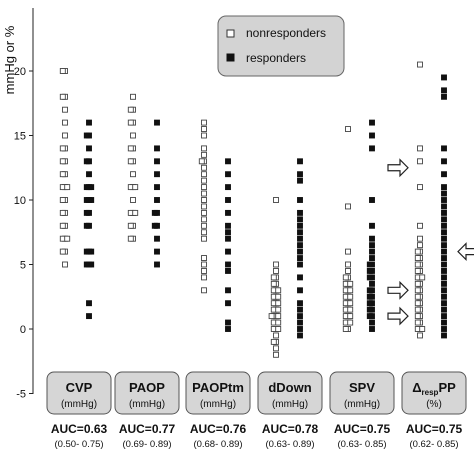 This screenshot has width=474, height=456. Describe the element at coordinates (286, 33) in the screenshot. I see `legend-label-nonresponders: nonresponders` at that location.